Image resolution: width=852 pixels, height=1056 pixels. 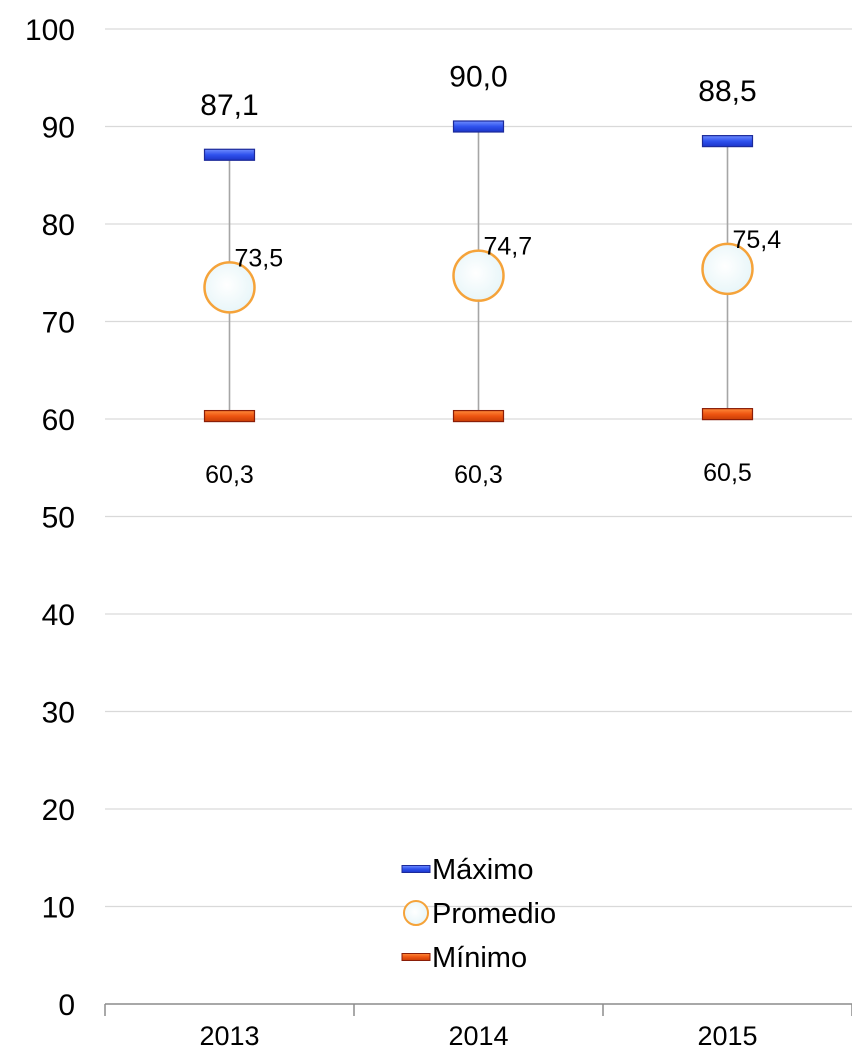 What do you see at coordinates (727, 91) in the screenshot?
I see `max-data-label: 88,5` at bounding box center [727, 91].